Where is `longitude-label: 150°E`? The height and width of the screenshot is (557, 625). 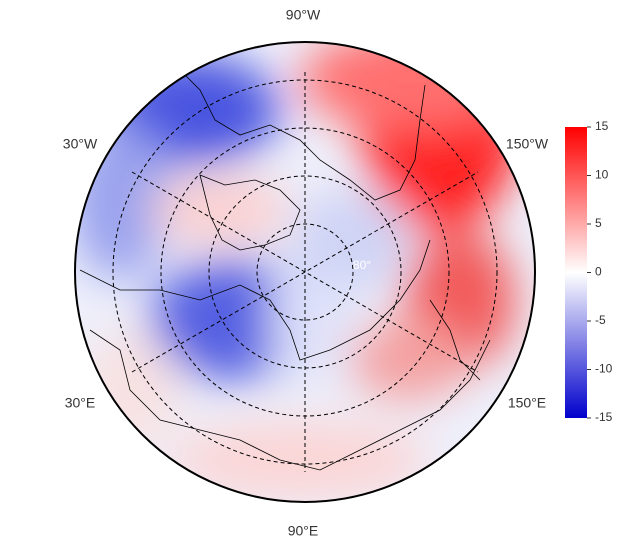 longitude-label: 150°E is located at coordinates (527, 403).